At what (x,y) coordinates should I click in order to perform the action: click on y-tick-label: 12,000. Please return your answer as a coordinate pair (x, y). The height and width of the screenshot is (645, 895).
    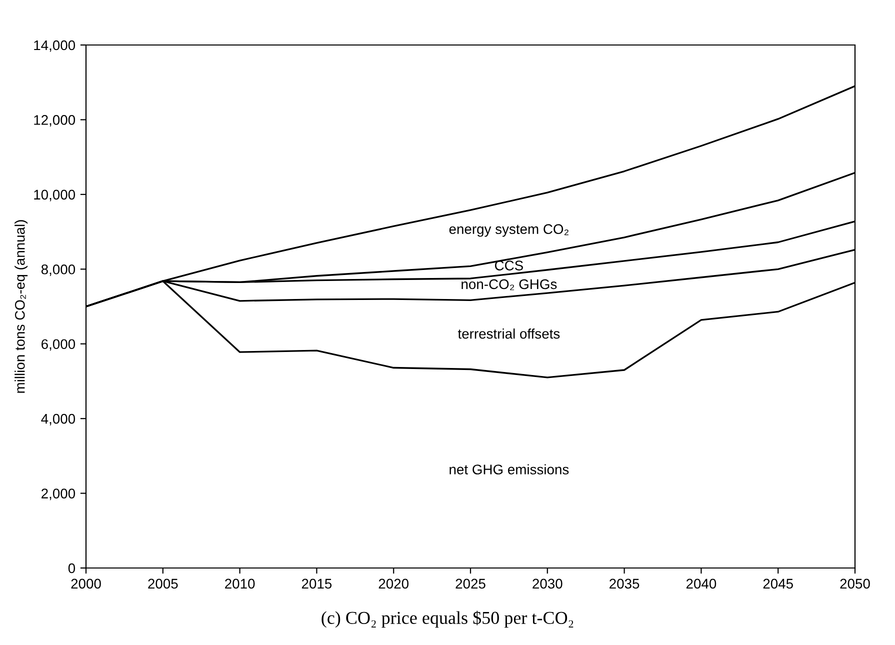
    Looking at the image, I should click on (55, 121).